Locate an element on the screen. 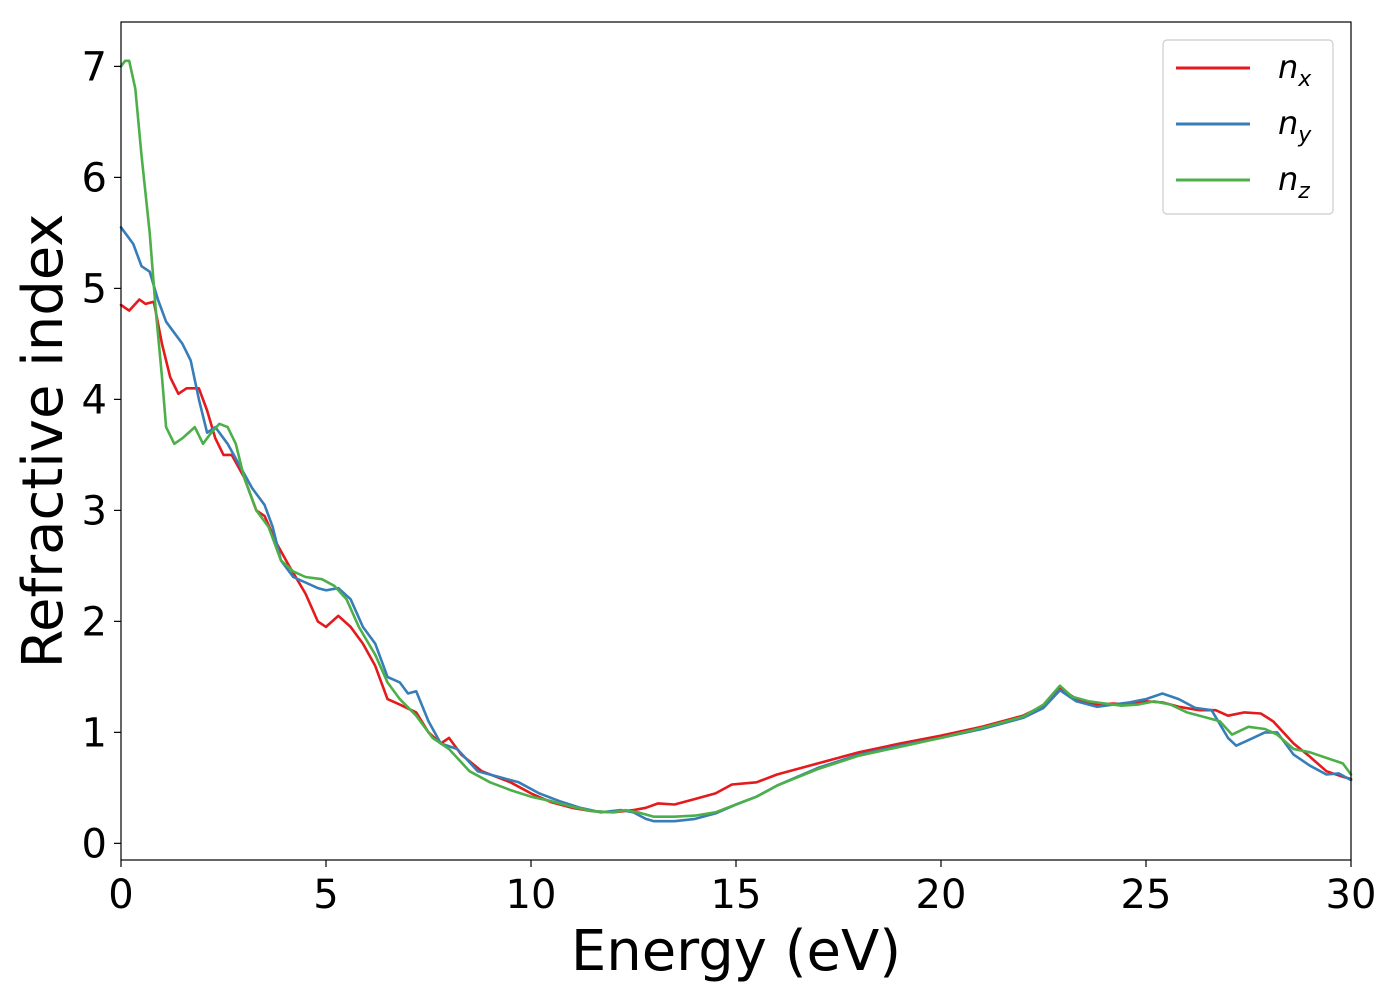 Image resolution: width=1400 pixels, height=1000 pixels. legend-frame is located at coordinates (1248, 127).